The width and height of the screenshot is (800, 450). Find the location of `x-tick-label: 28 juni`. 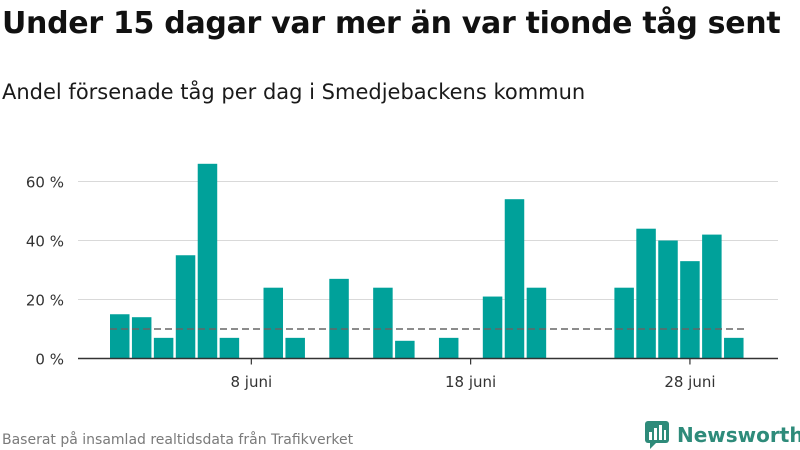

x-tick-label: 28 juni is located at coordinates (689, 382).